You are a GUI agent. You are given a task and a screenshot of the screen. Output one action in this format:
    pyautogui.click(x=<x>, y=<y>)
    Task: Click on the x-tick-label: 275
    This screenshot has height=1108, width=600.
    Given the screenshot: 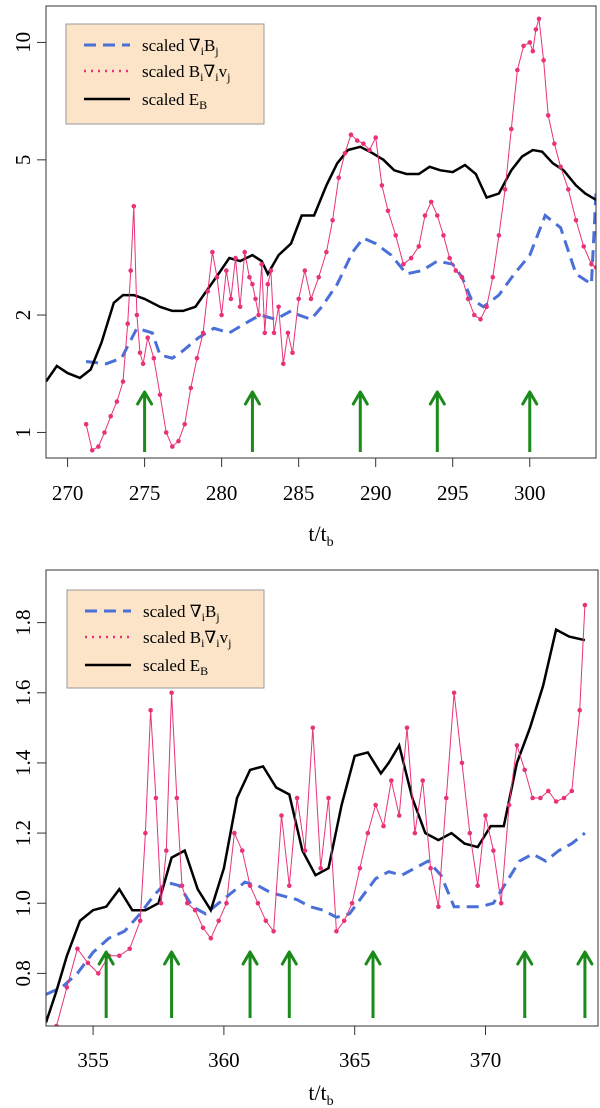 What is the action you would take?
    pyautogui.click(x=145, y=493)
    